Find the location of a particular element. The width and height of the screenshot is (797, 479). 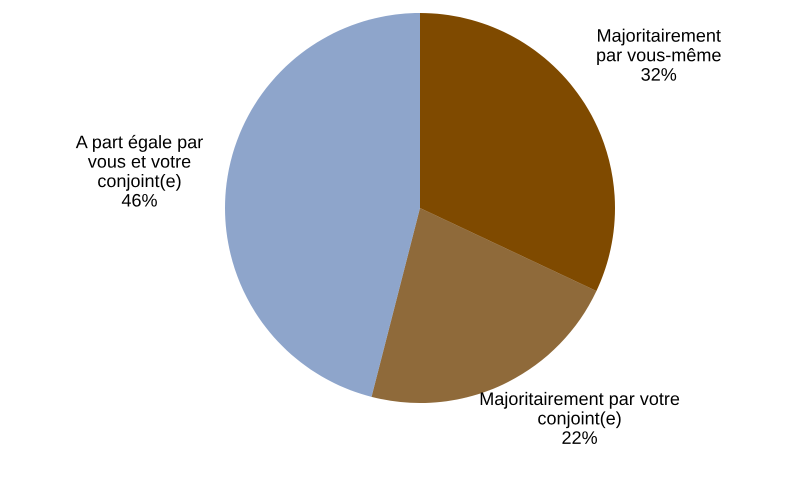

data-label: 22% is located at coordinates (580, 437).